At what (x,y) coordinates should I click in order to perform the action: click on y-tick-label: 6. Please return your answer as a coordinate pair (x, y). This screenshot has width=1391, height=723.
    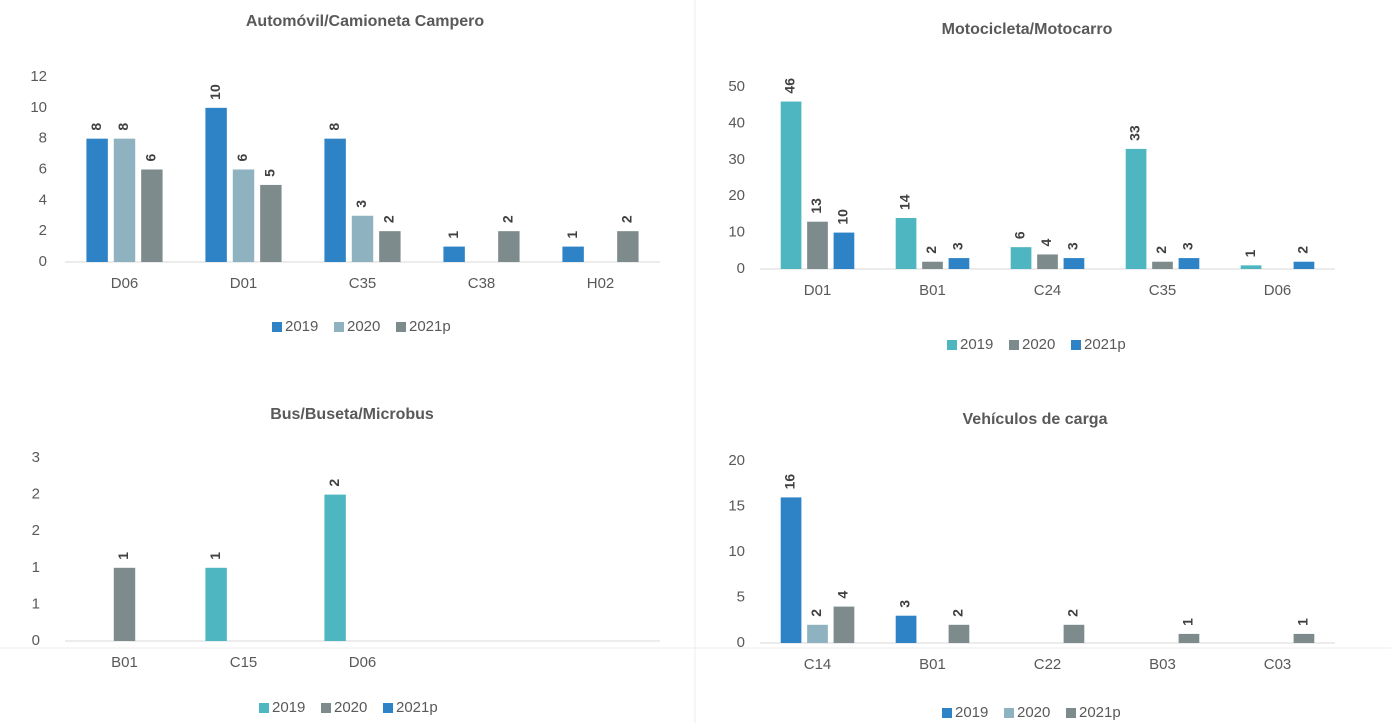
    Looking at the image, I should click on (43, 168).